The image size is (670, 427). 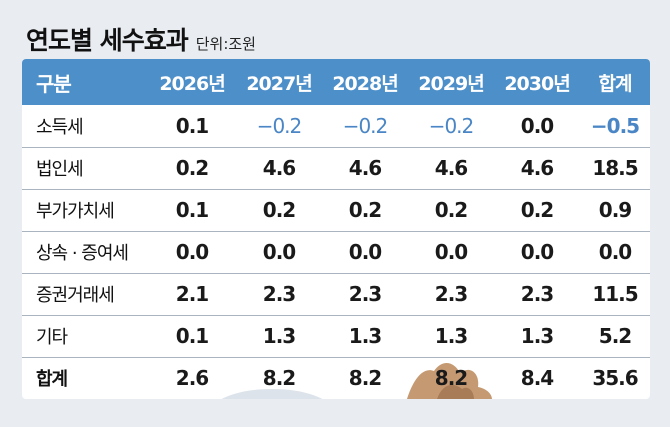 I want to click on table-row-total: 합계 2.6 8.2 8.2 8.2 8.4 35.6, so click(x=336, y=378).